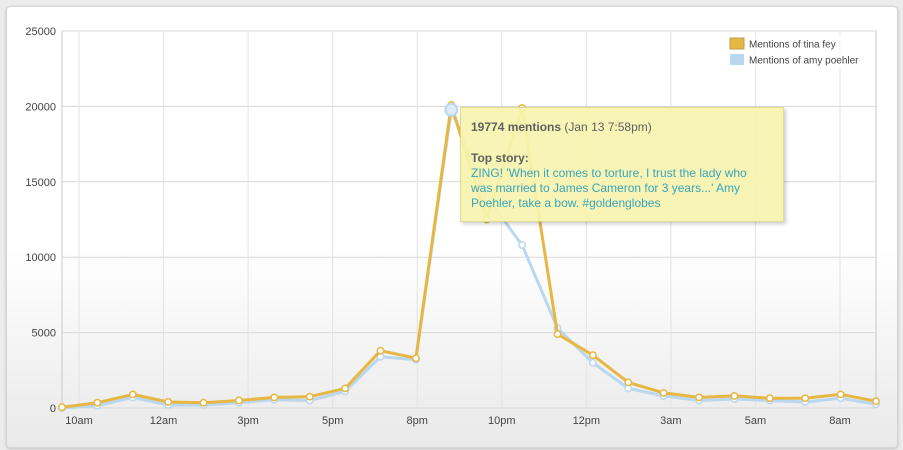 Image resolution: width=903 pixels, height=450 pixels. I want to click on x-tick-label: 8am, so click(839, 421).